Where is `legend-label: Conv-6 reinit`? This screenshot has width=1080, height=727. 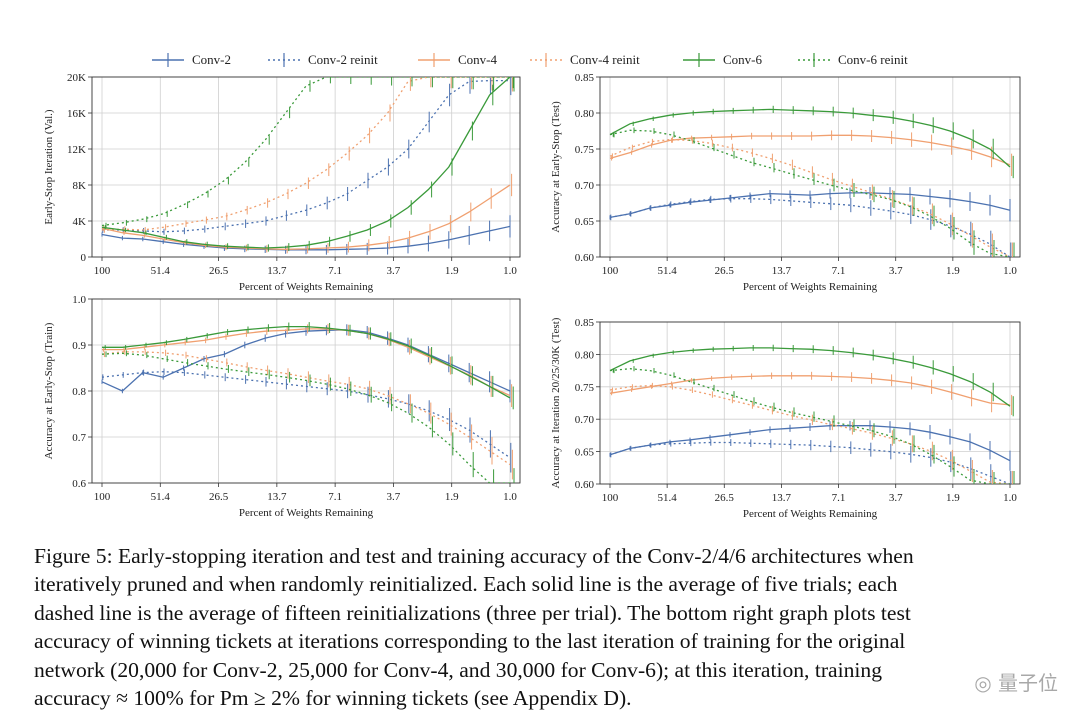 legend-label: Conv-6 reinit is located at coordinates (873, 59).